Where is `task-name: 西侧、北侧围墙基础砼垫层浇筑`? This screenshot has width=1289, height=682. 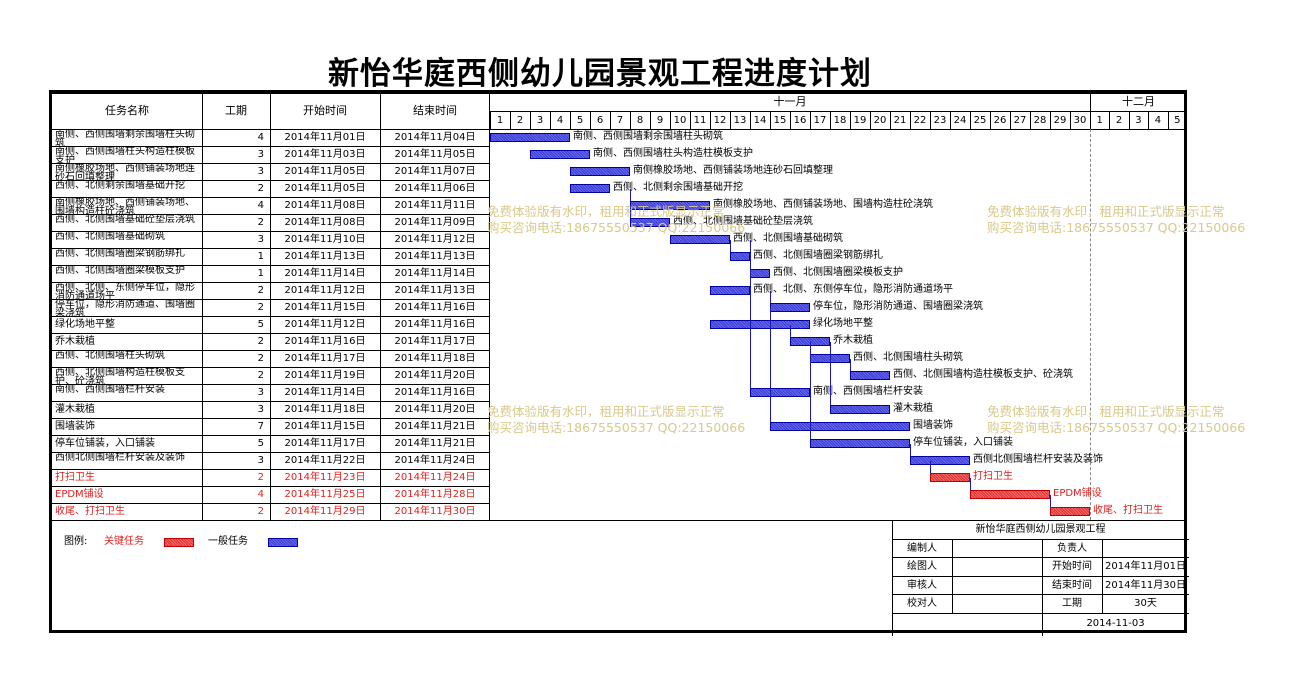
task-name: 西侧、北侧围墙基础砼垫层浇筑 is located at coordinates (125, 220).